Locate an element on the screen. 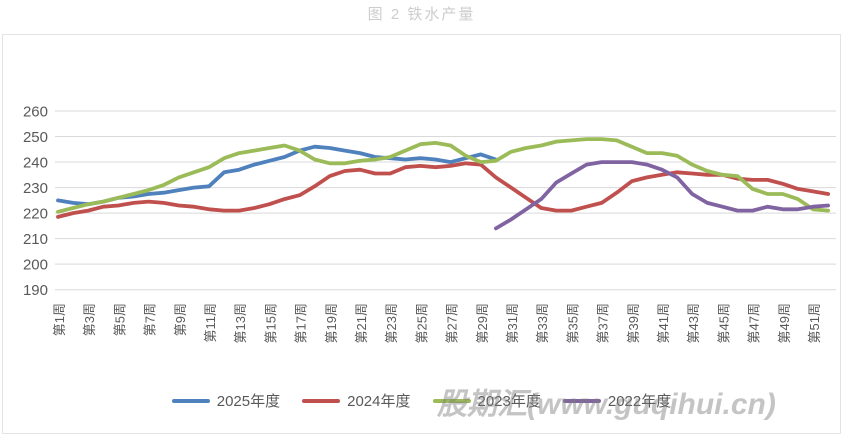 The image size is (843, 435). legend: 2025年度 2024年度 2023年度 2022年度 is located at coordinates (421, 400).